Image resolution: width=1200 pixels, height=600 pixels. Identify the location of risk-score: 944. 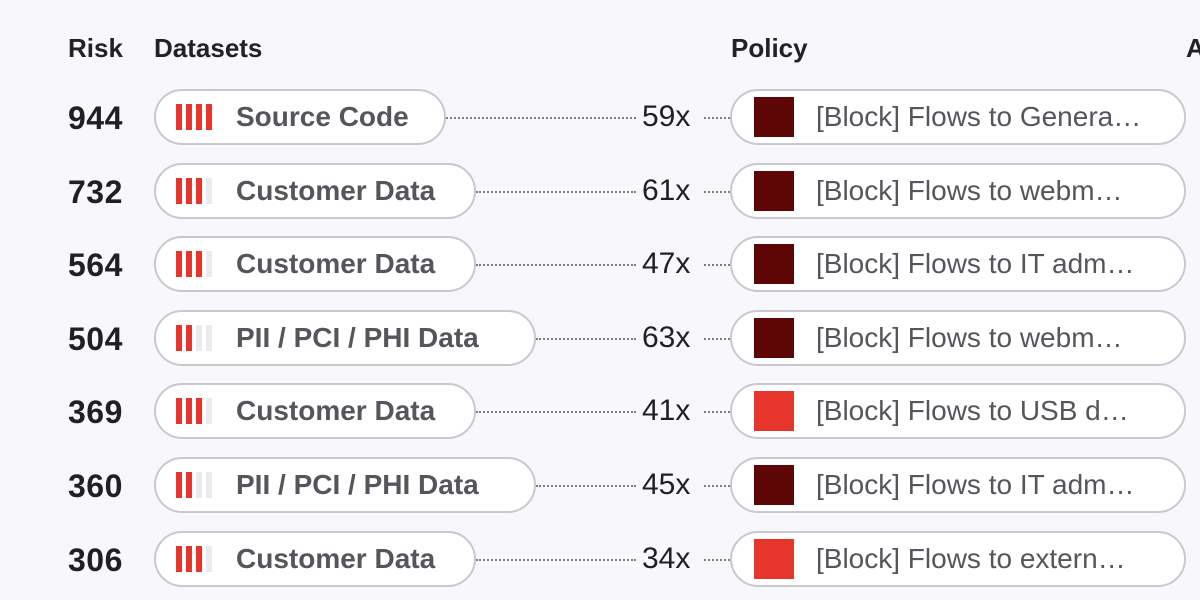
(95, 118).